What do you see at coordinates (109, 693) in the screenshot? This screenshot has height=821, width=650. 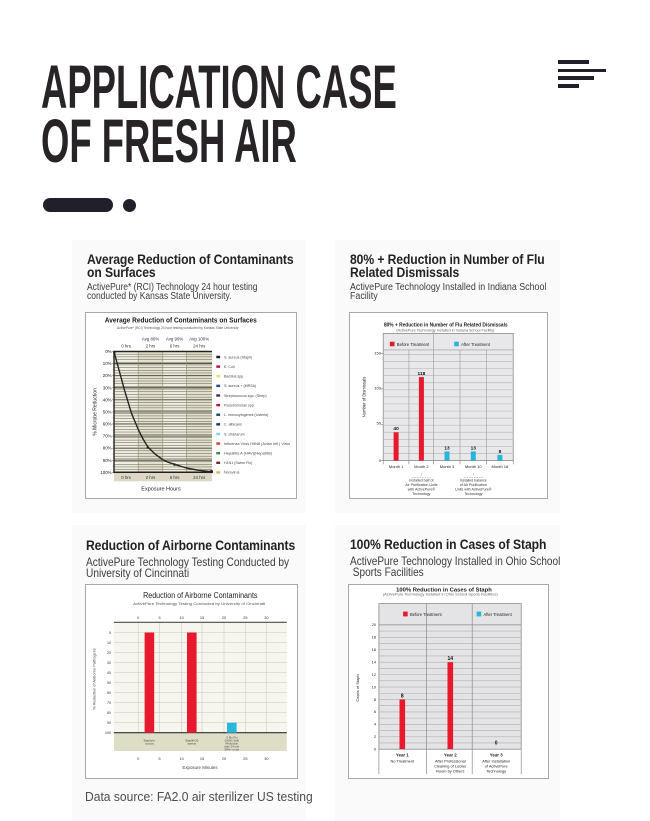 I see `svg-text: 60` at bounding box center [109, 693].